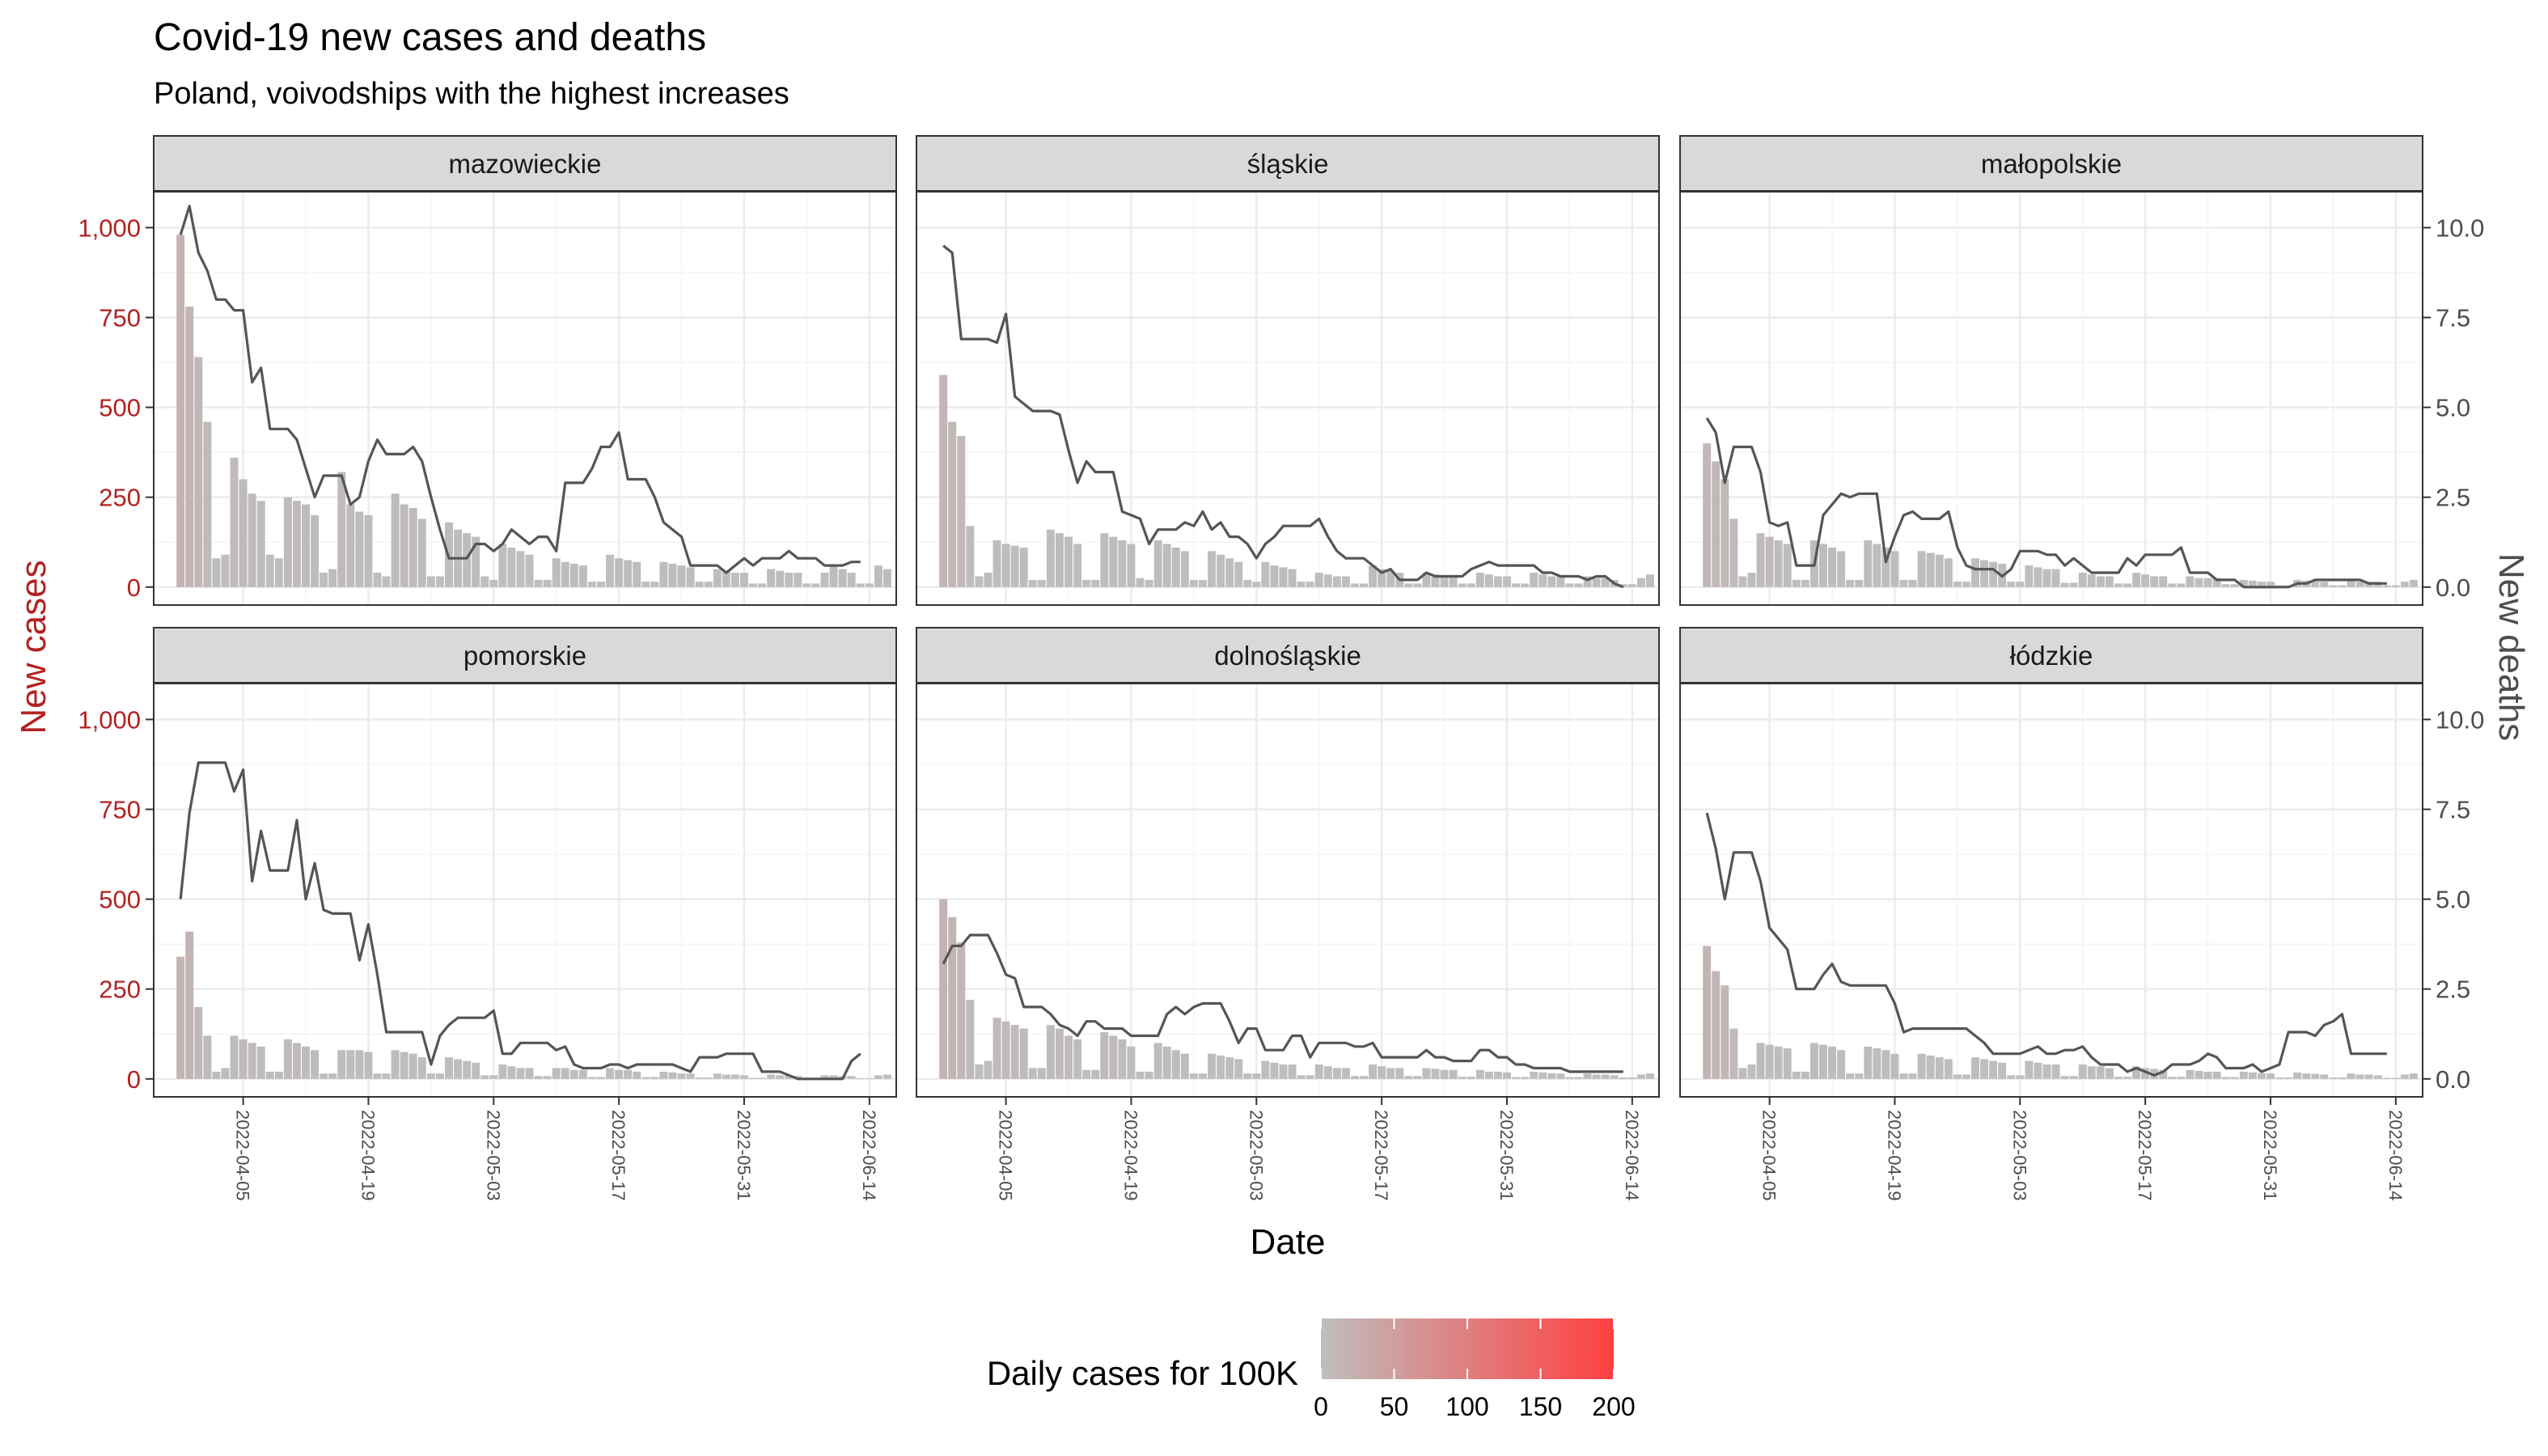 This screenshot has width=2548, height=1456. Describe the element at coordinates (2453, 810) in the screenshot. I see `y-tick-label-right: 7.5` at that location.